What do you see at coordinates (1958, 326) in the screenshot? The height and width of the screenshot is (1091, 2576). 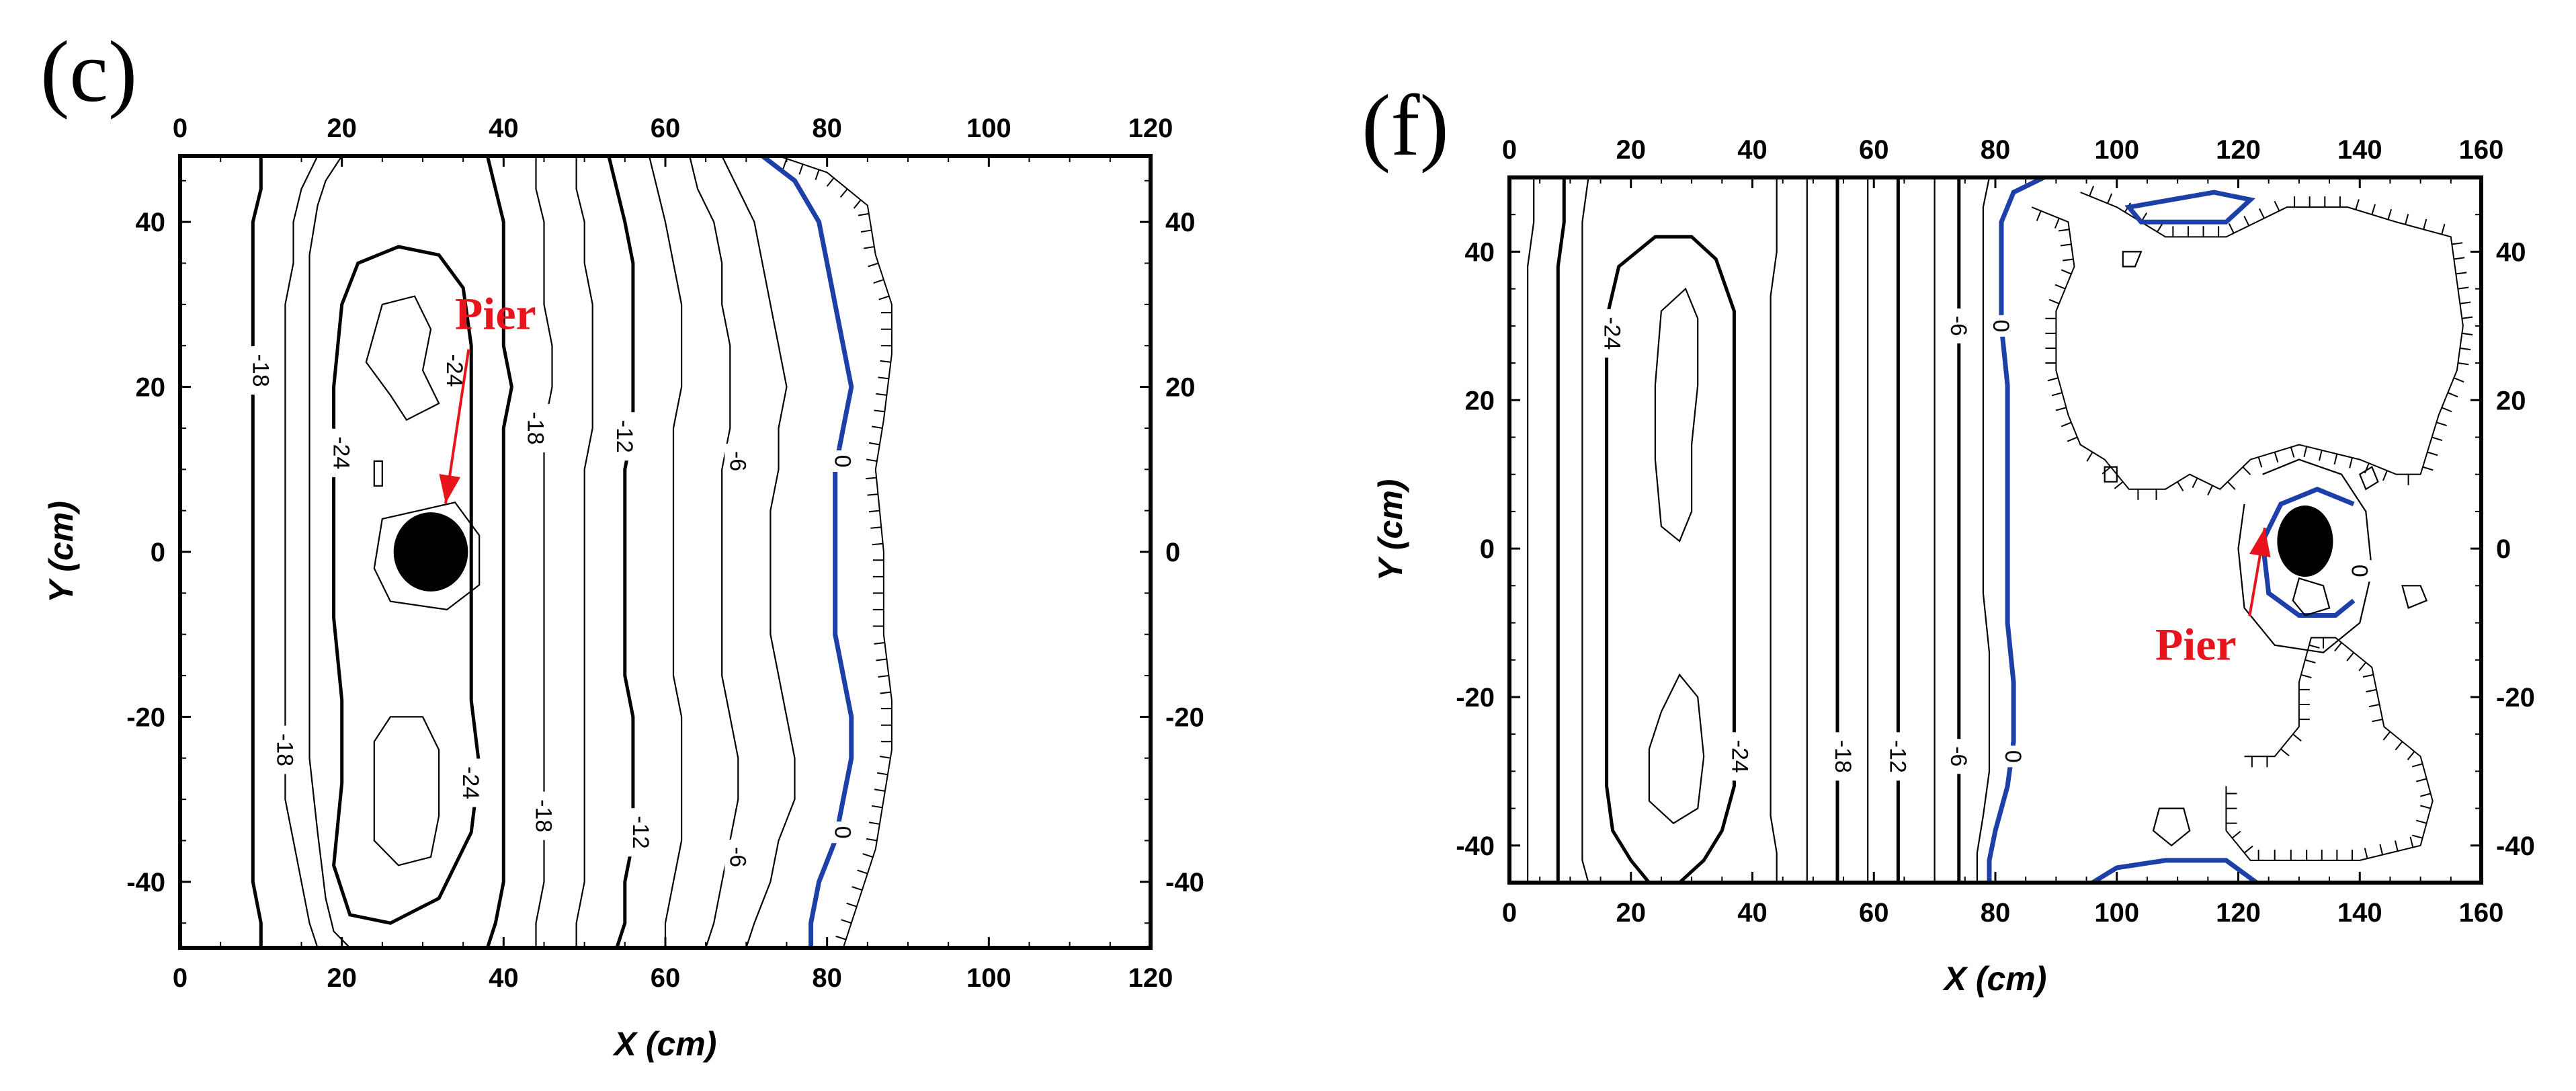 I see `contour-label-group-1: -6` at bounding box center [1958, 326].